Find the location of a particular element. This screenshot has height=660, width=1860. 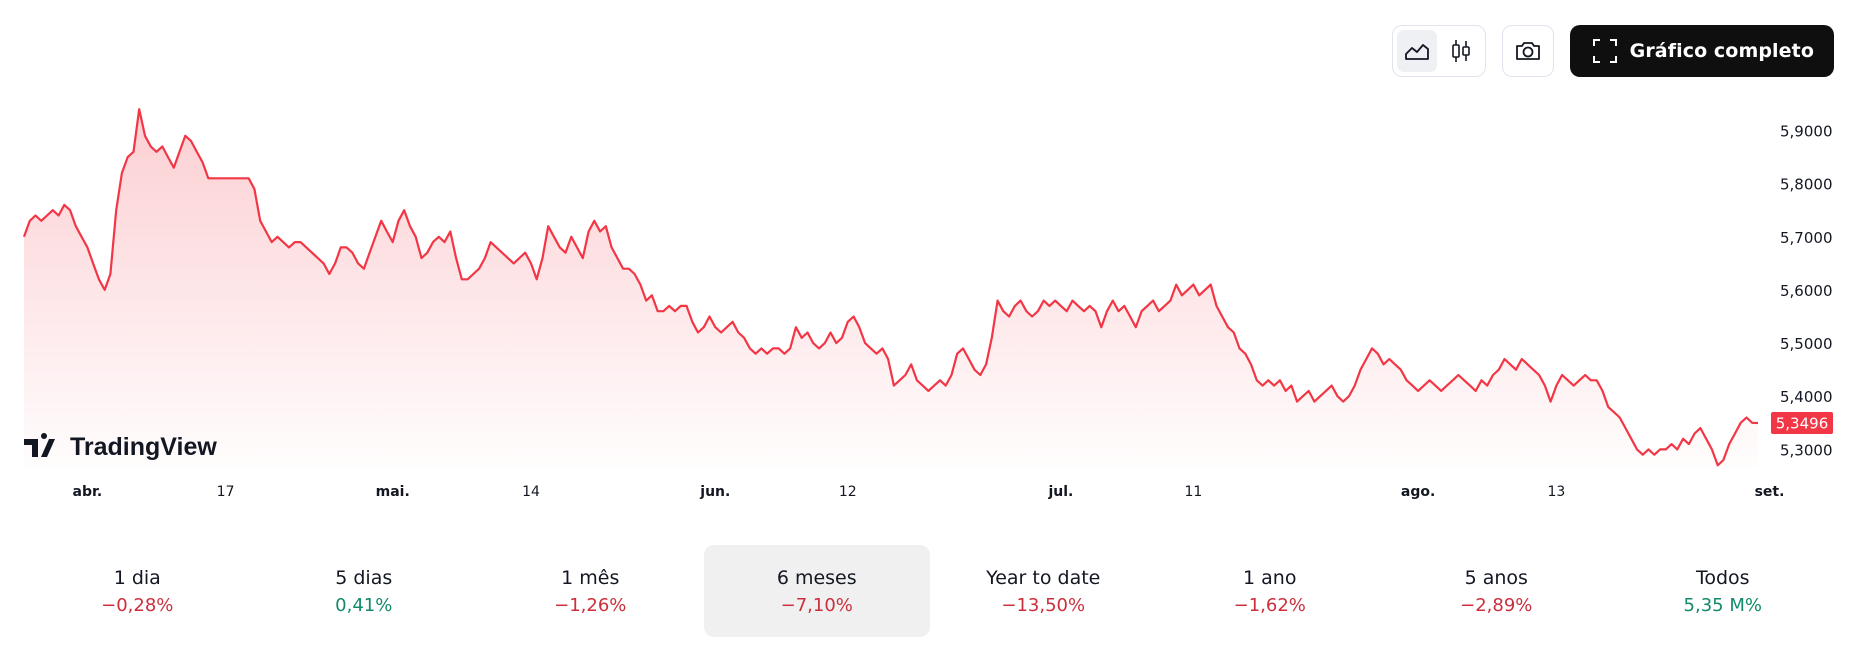

range-tab: Year to date −13,50% is located at coordinates (1043, 591).